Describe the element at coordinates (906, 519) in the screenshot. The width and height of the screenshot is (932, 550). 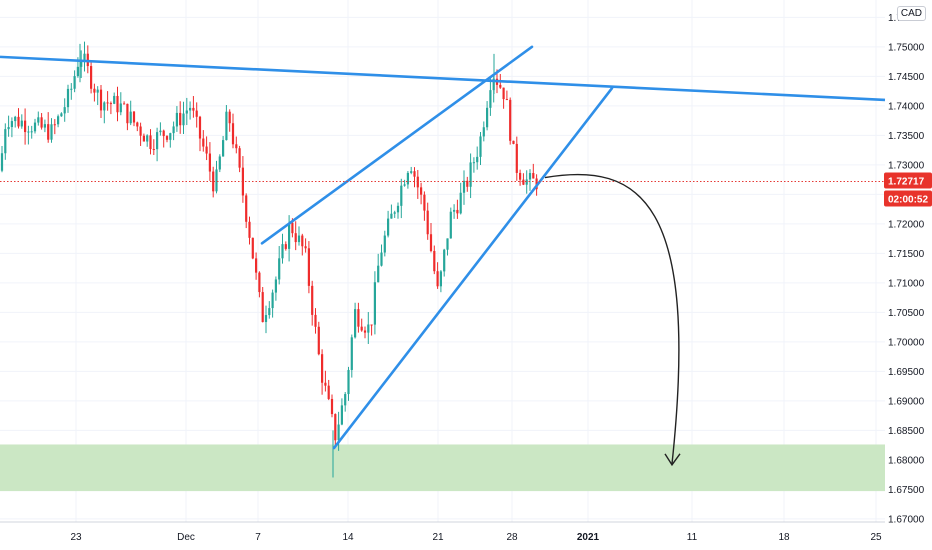
I see `price-tick-label: 1.67000` at that location.